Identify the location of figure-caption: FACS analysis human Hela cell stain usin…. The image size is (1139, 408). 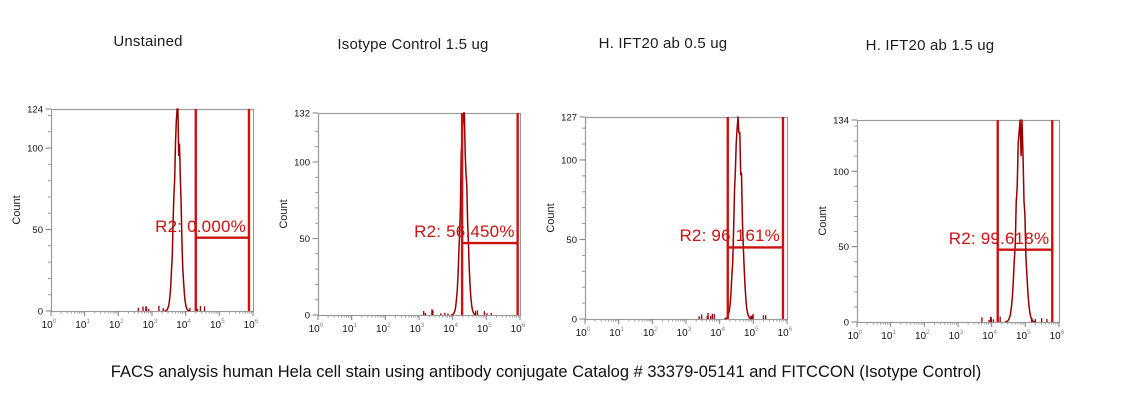
(546, 372).